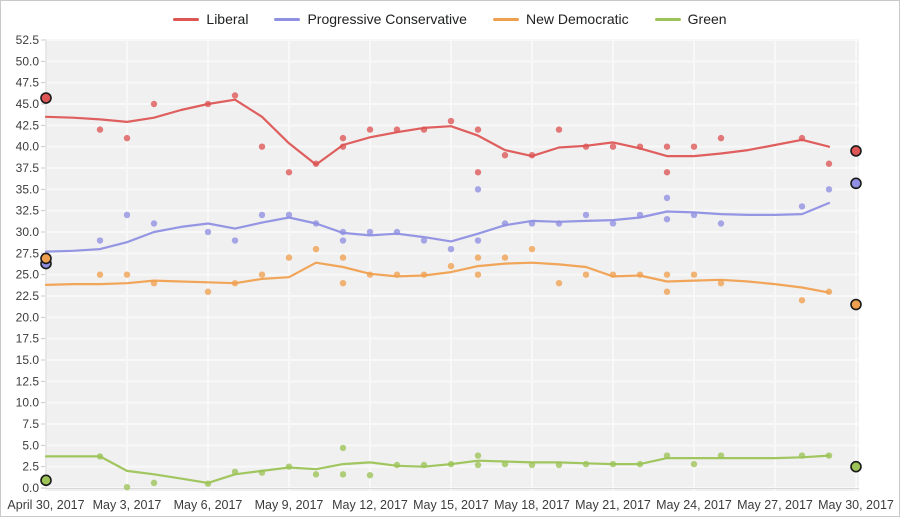 Image resolution: width=900 pixels, height=517 pixels. What do you see at coordinates (28, 125) in the screenshot?
I see `y-axis-tick-label: 42.5` at bounding box center [28, 125].